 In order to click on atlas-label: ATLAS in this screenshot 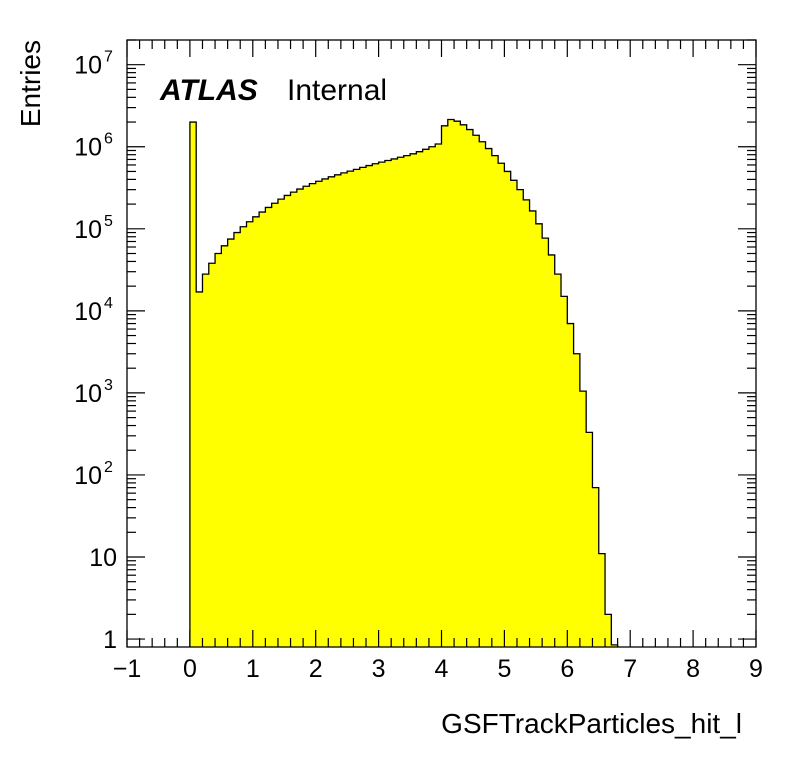, I will do `click(208, 90)`.